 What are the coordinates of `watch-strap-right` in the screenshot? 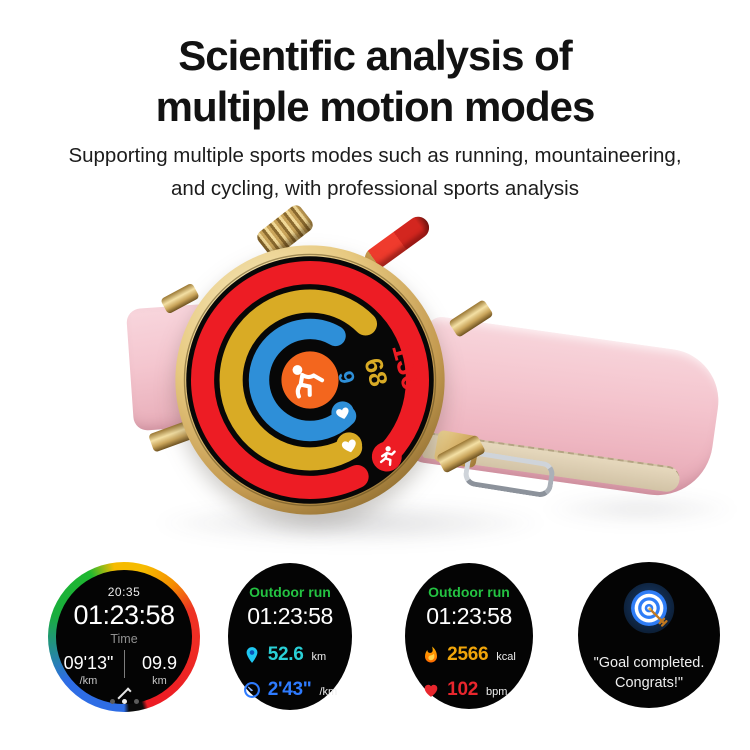 It's located at (566, 409).